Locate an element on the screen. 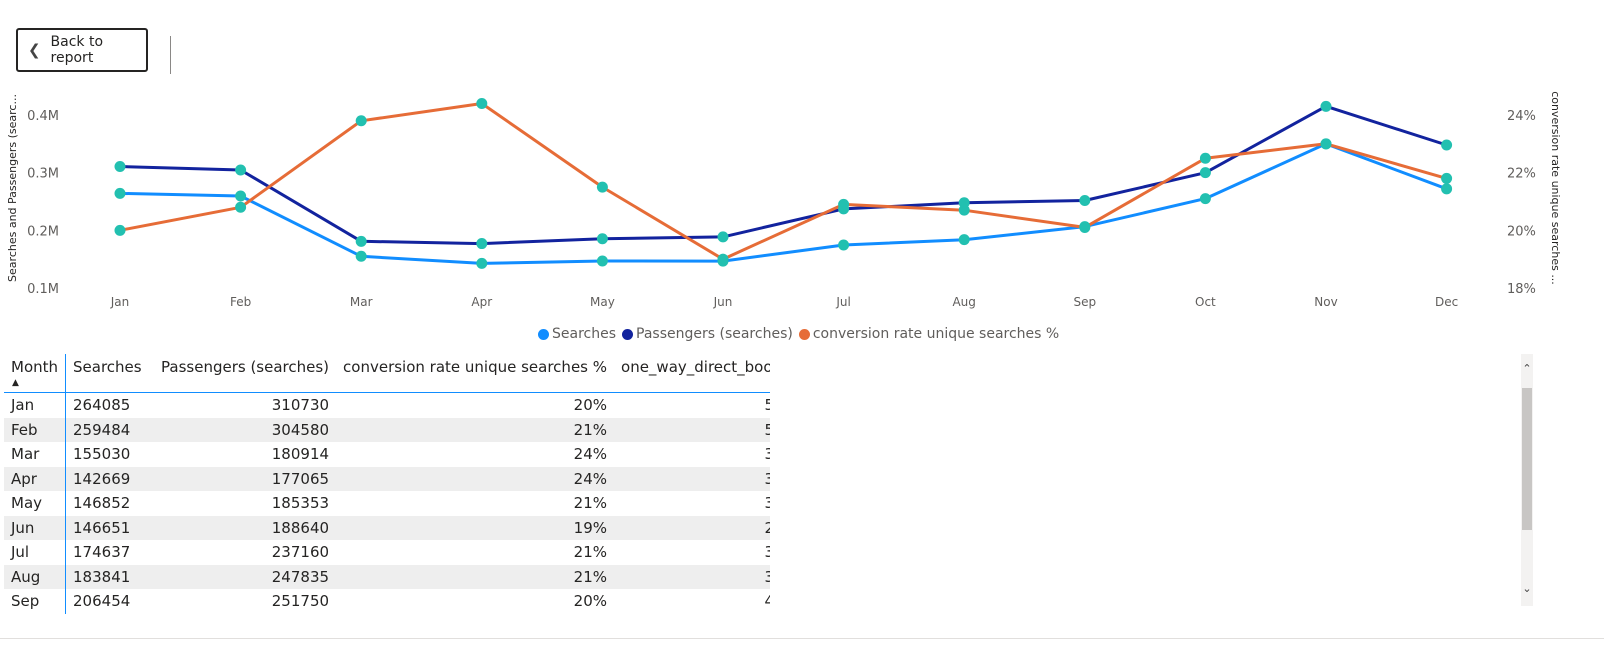  table-cell: 146852 is located at coordinates (102, 503).